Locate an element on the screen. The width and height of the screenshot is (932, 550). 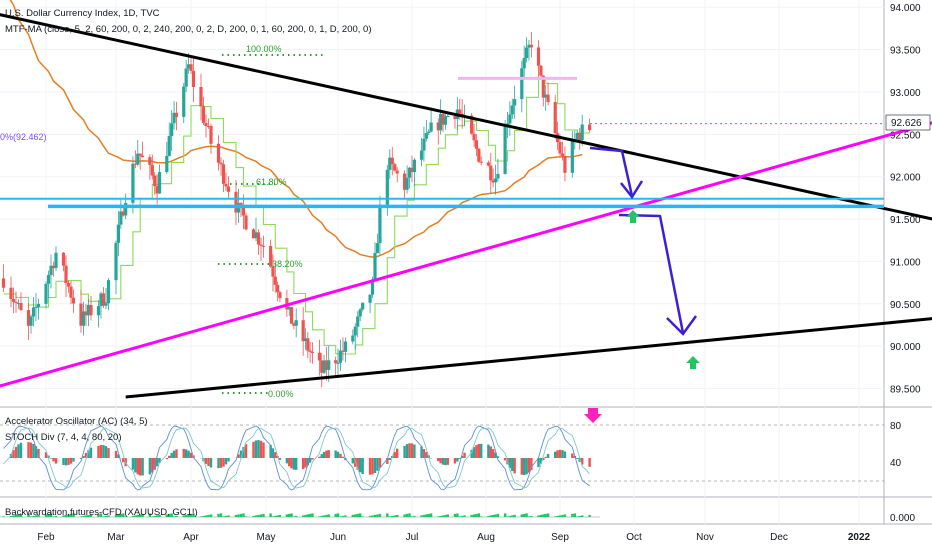
oscillator-pane is located at coordinates (442, 449).